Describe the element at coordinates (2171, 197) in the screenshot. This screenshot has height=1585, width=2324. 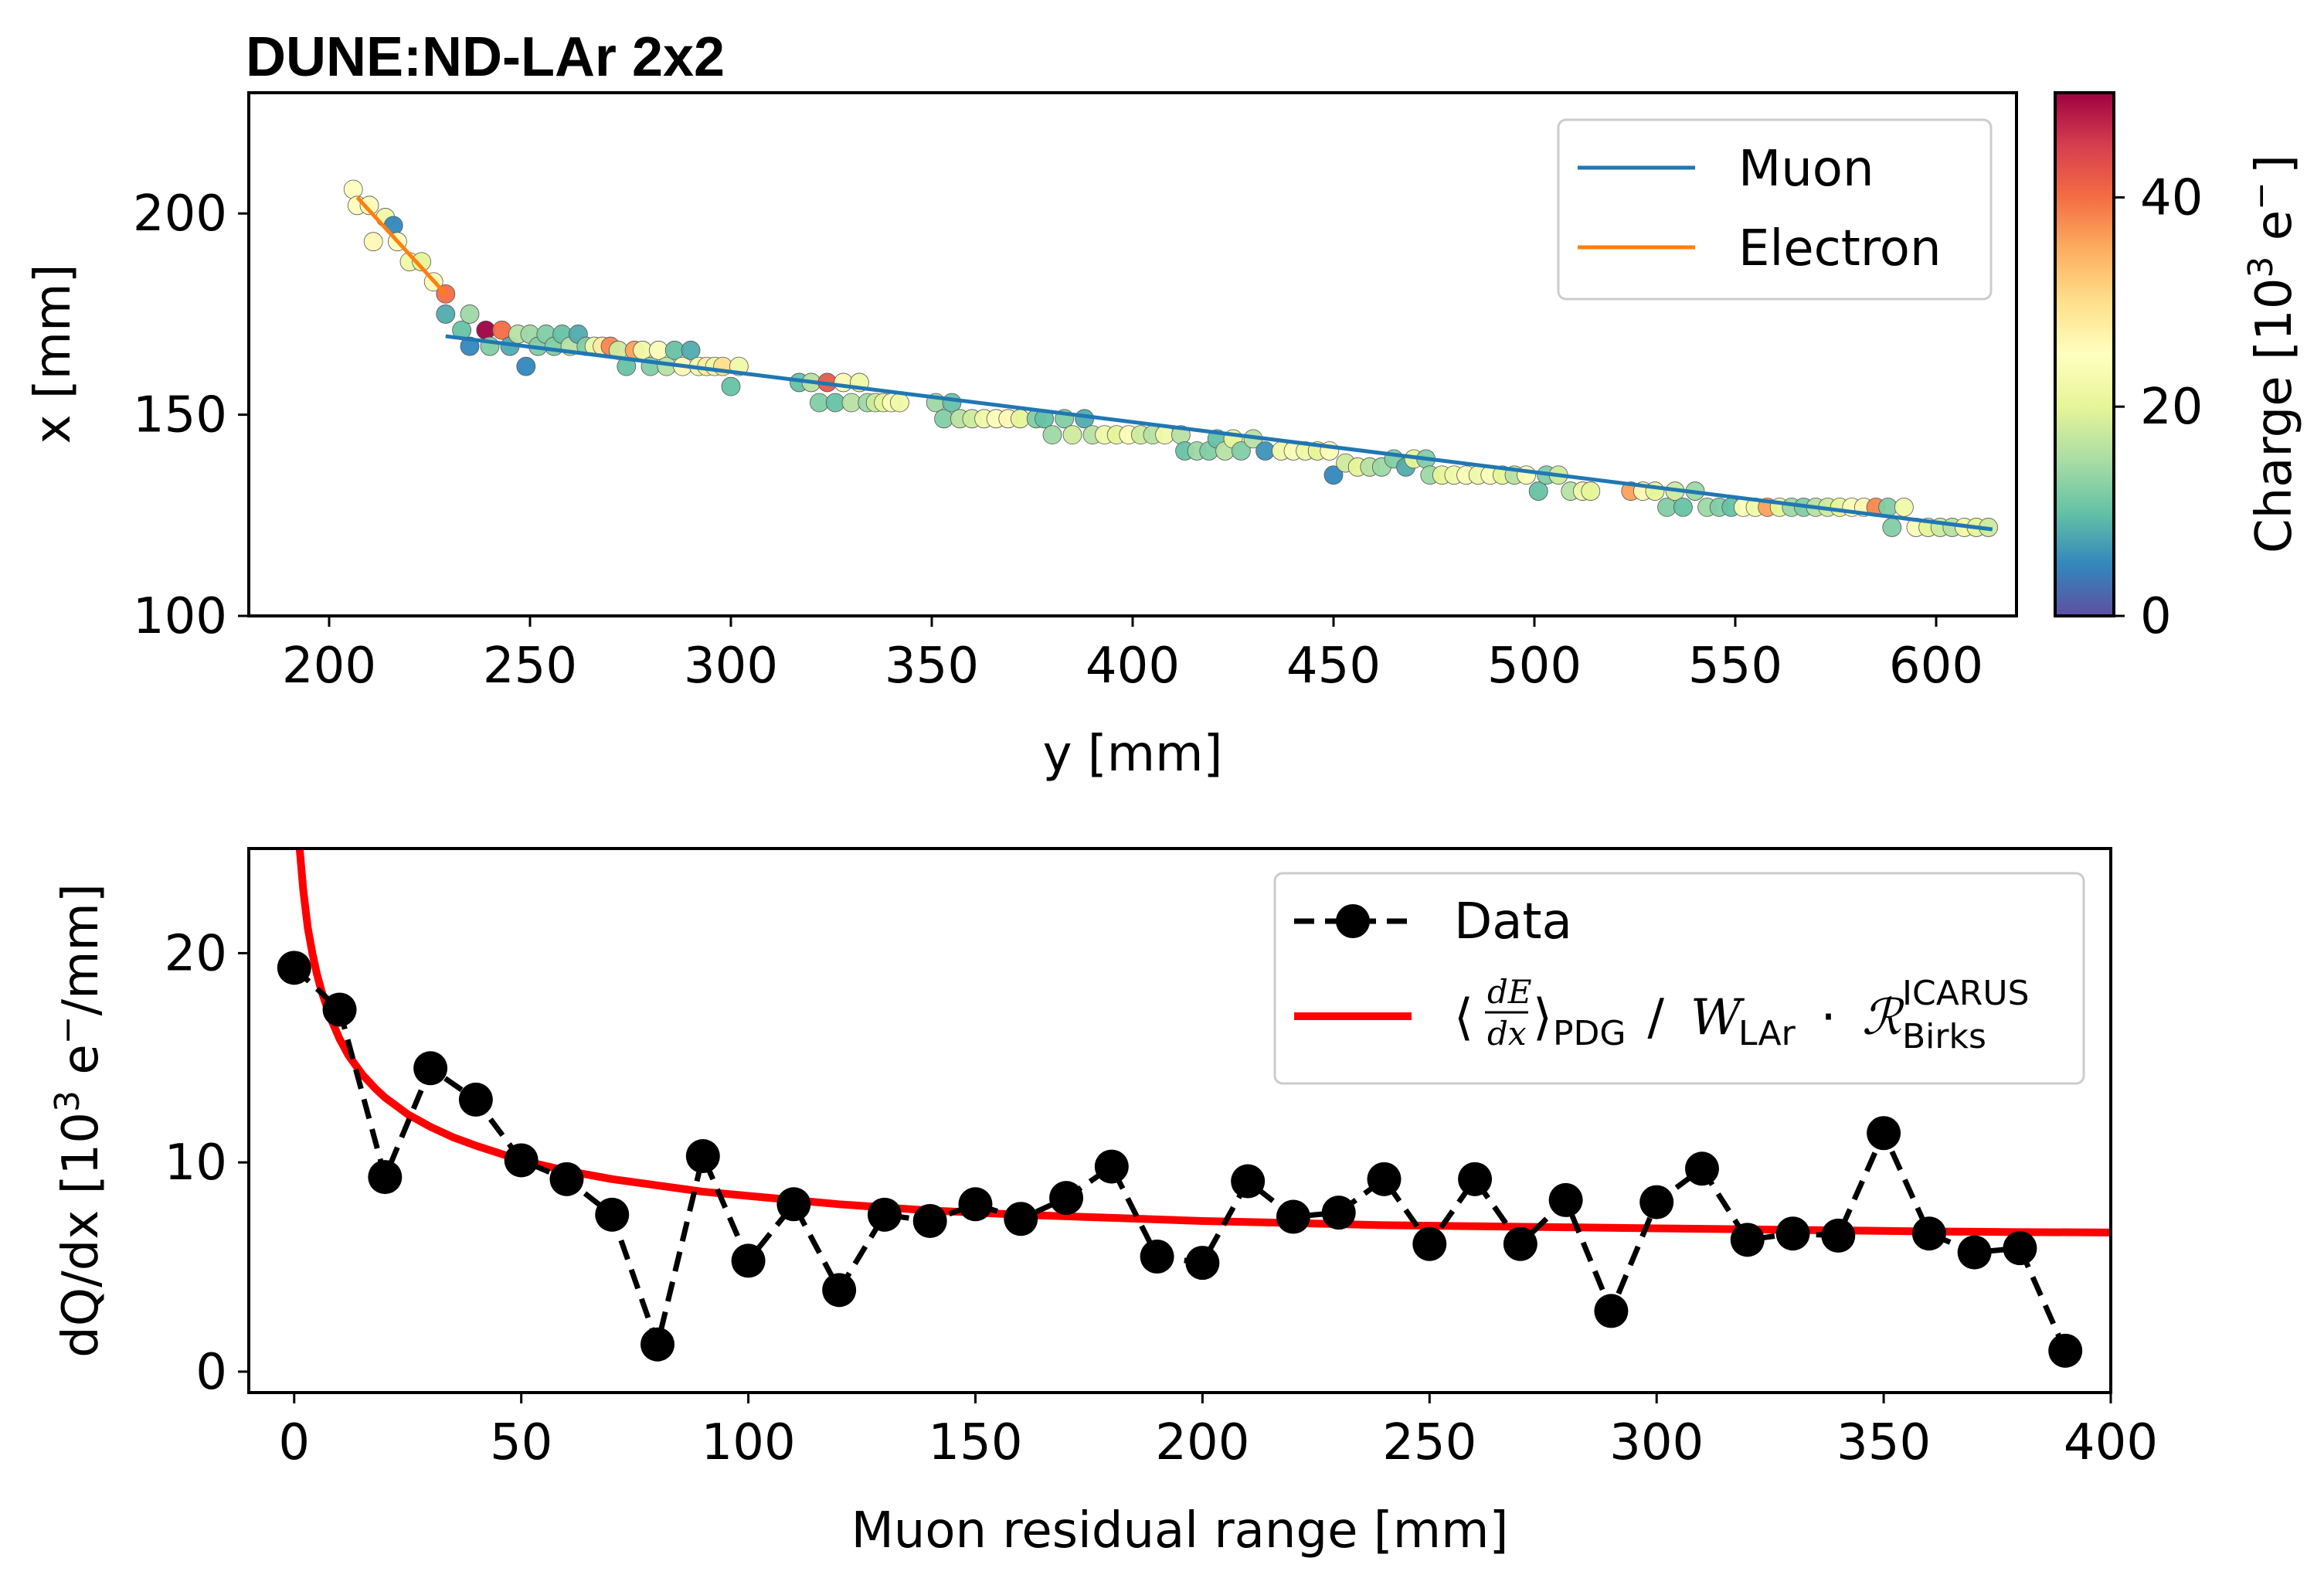
I see `colorbar-tick-label: 40` at that location.